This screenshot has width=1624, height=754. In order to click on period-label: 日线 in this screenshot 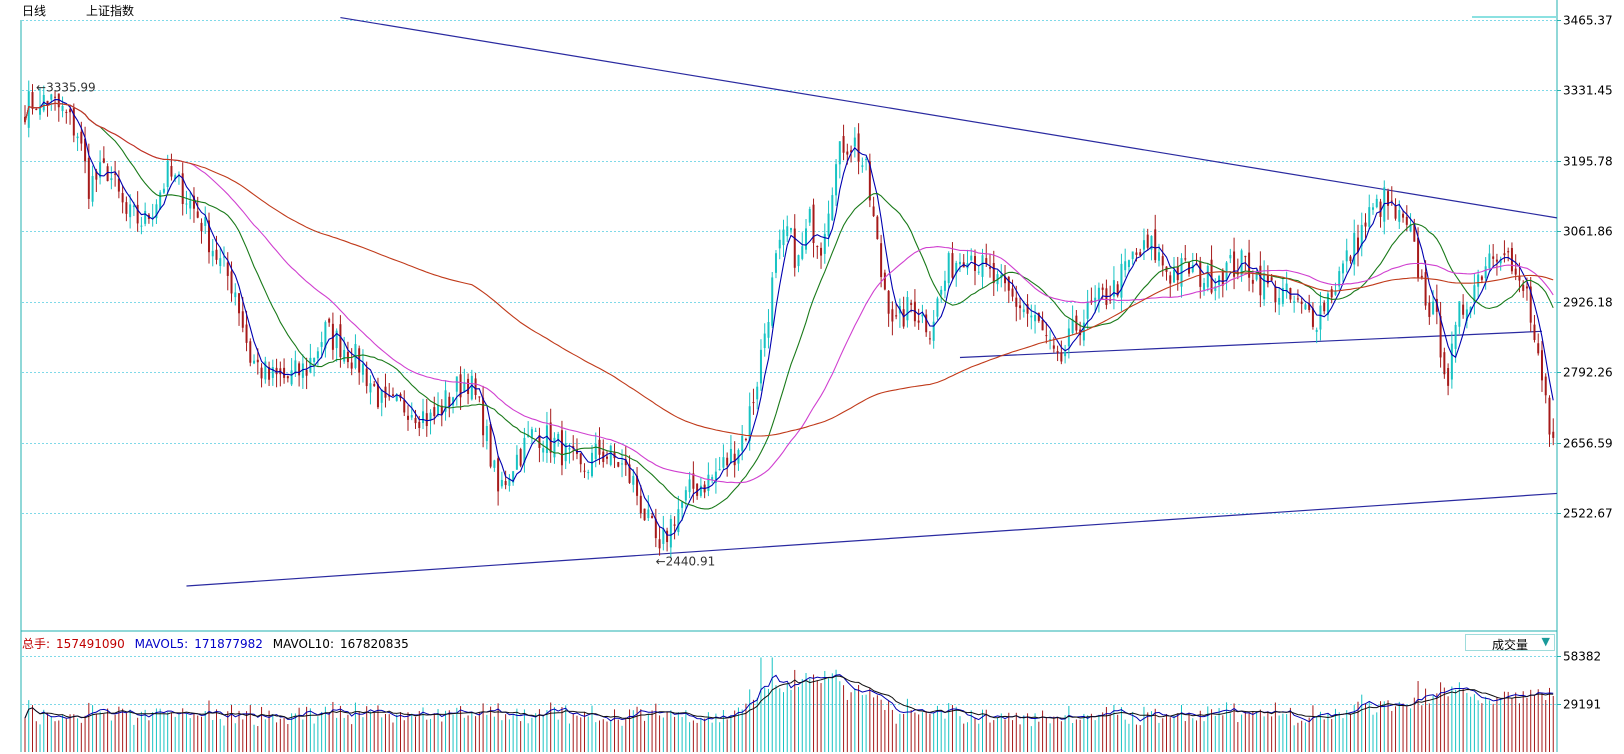, I will do `click(34, 11)`.